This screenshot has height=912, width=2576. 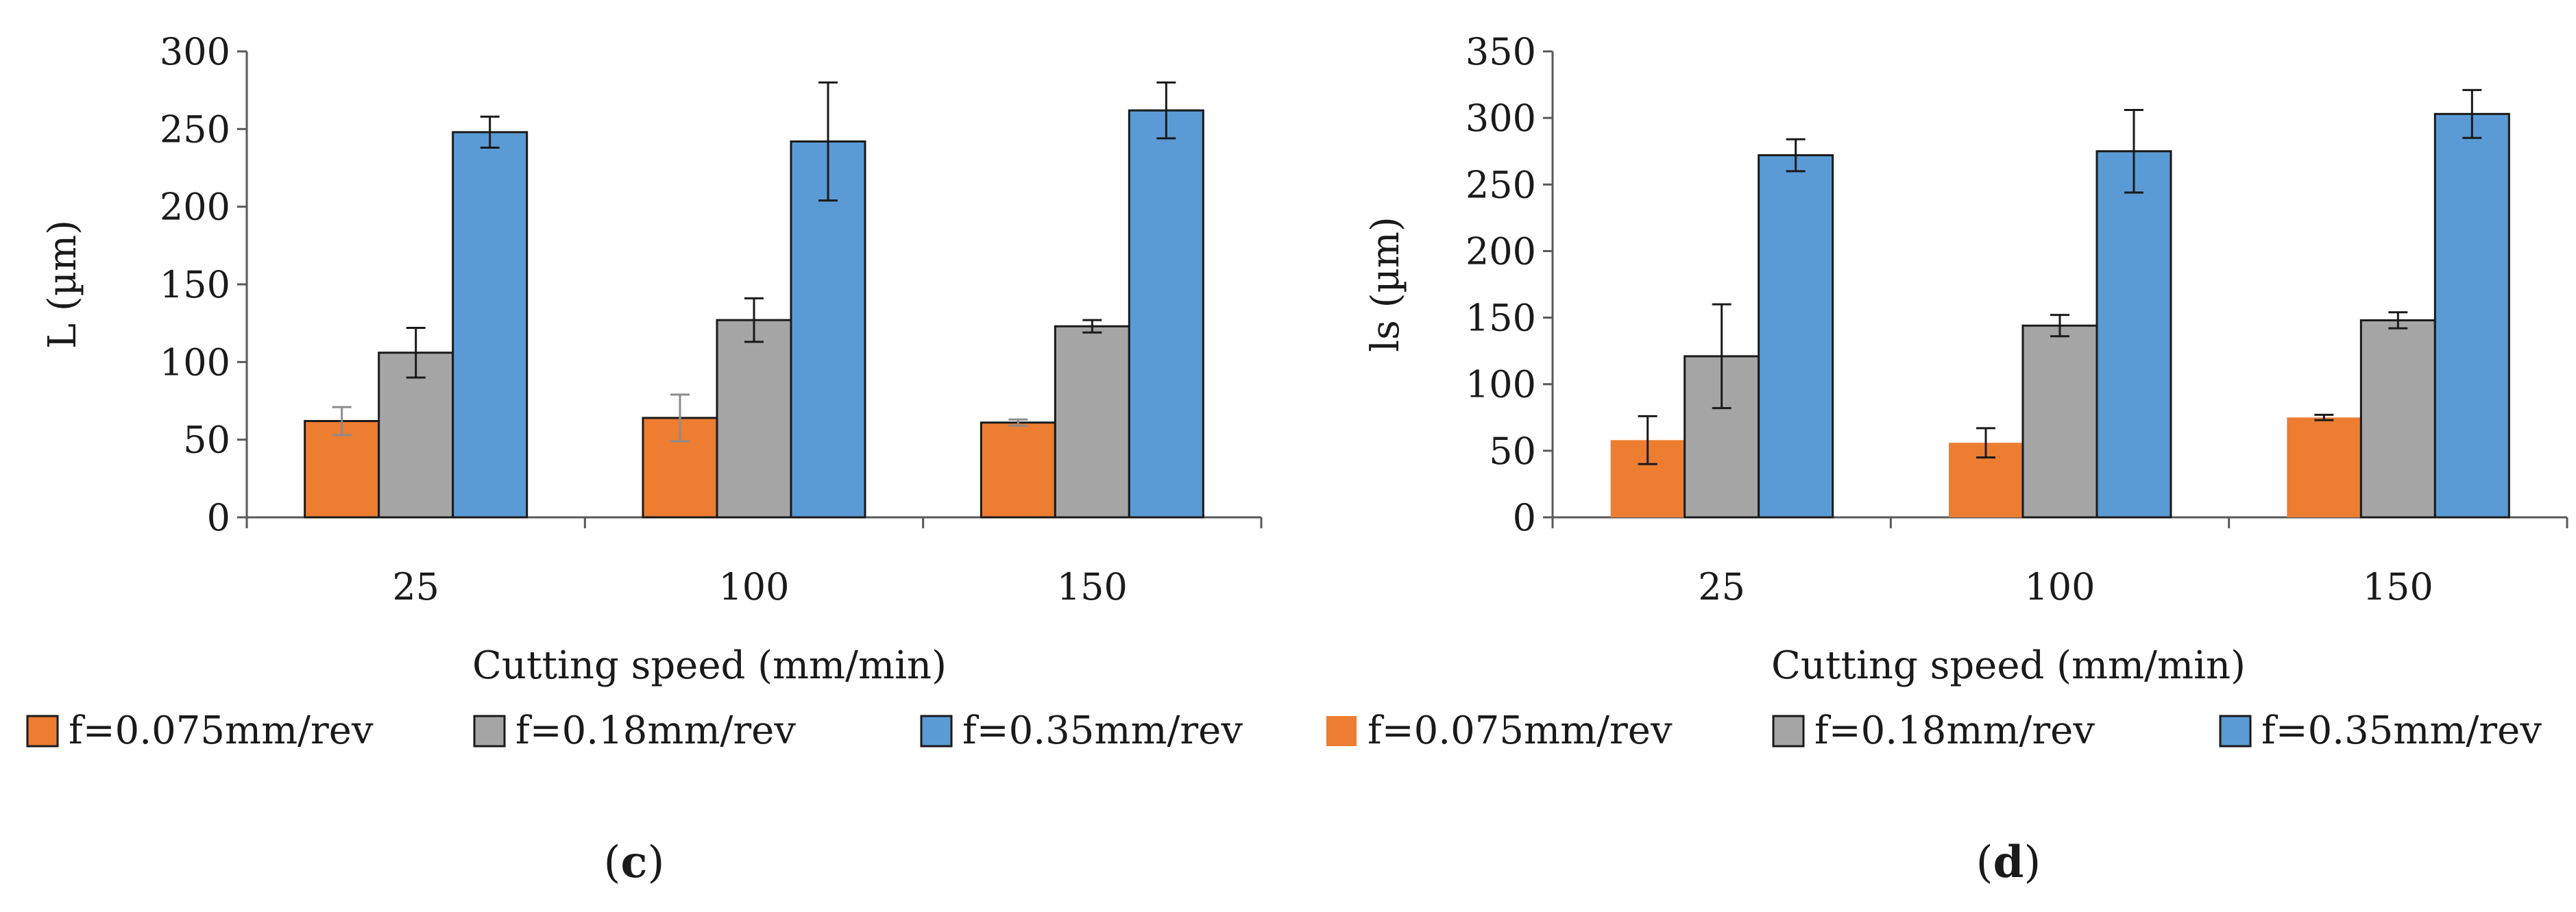 What do you see at coordinates (62, 284) in the screenshot?
I see `y-axis-title: L (µm)` at bounding box center [62, 284].